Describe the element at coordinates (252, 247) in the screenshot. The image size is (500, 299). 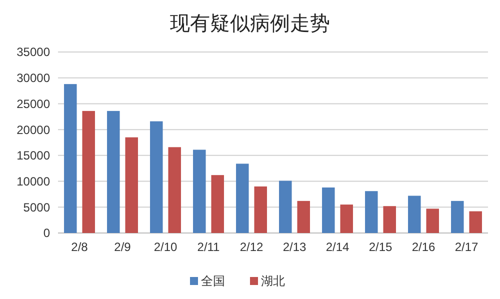
I see `x-tick-label: 2/12` at that location.